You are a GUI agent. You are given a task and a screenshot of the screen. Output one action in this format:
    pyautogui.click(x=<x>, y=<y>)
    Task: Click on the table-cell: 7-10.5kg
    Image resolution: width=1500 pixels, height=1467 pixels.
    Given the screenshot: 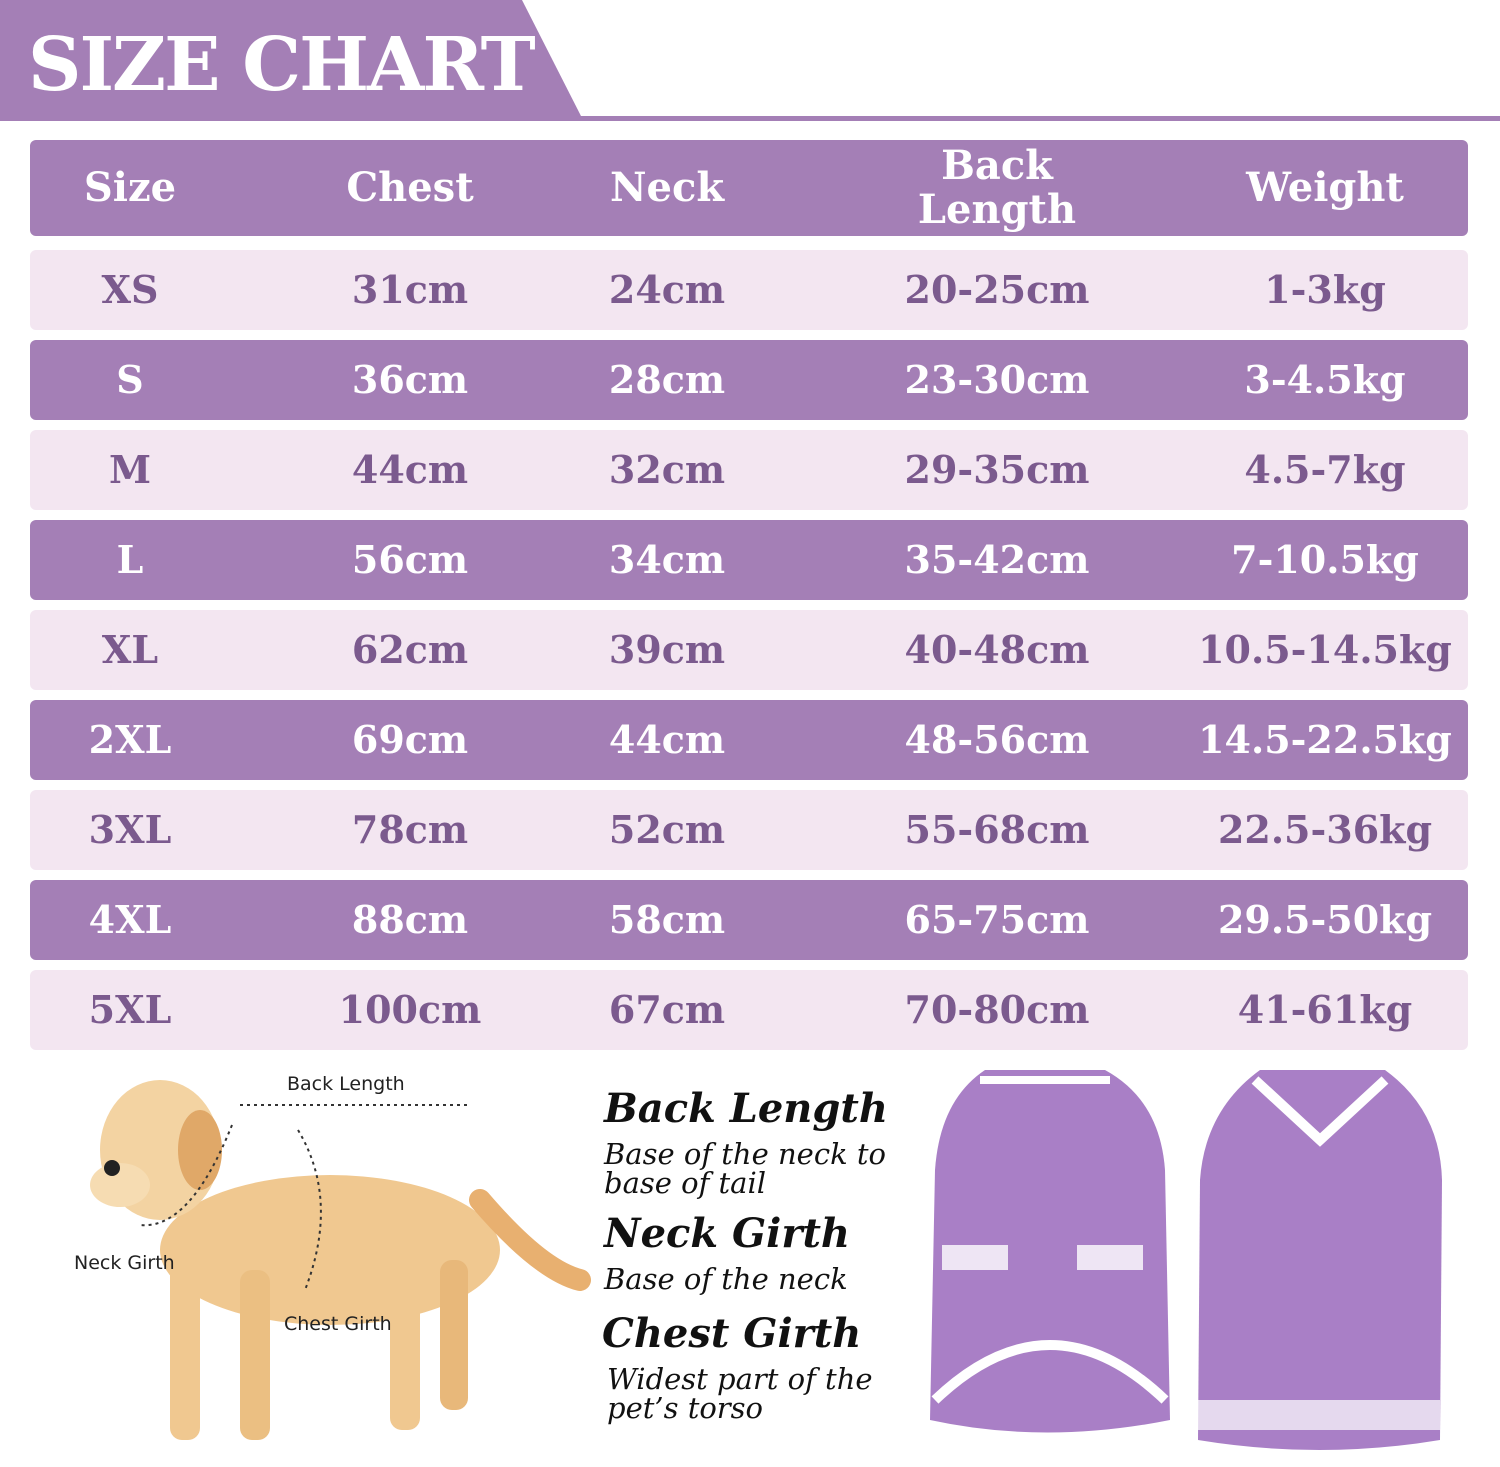 What is the action you would take?
    pyautogui.click(x=1325, y=560)
    